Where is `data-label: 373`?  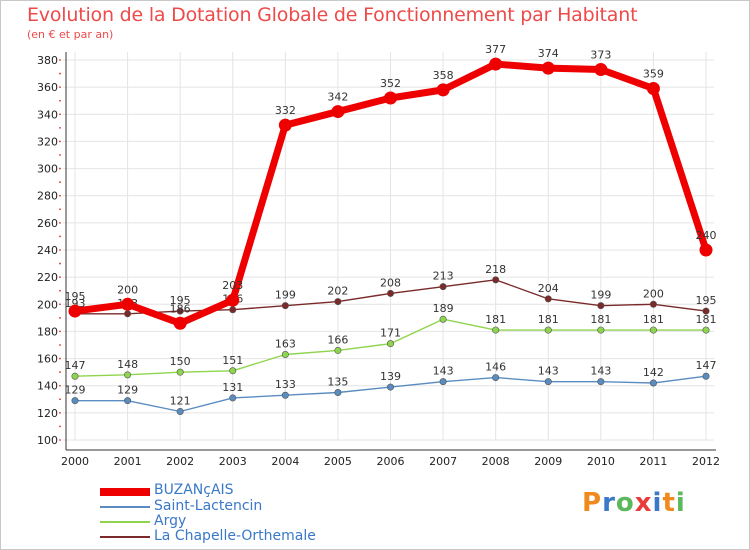 data-label: 373 is located at coordinates (600, 55).